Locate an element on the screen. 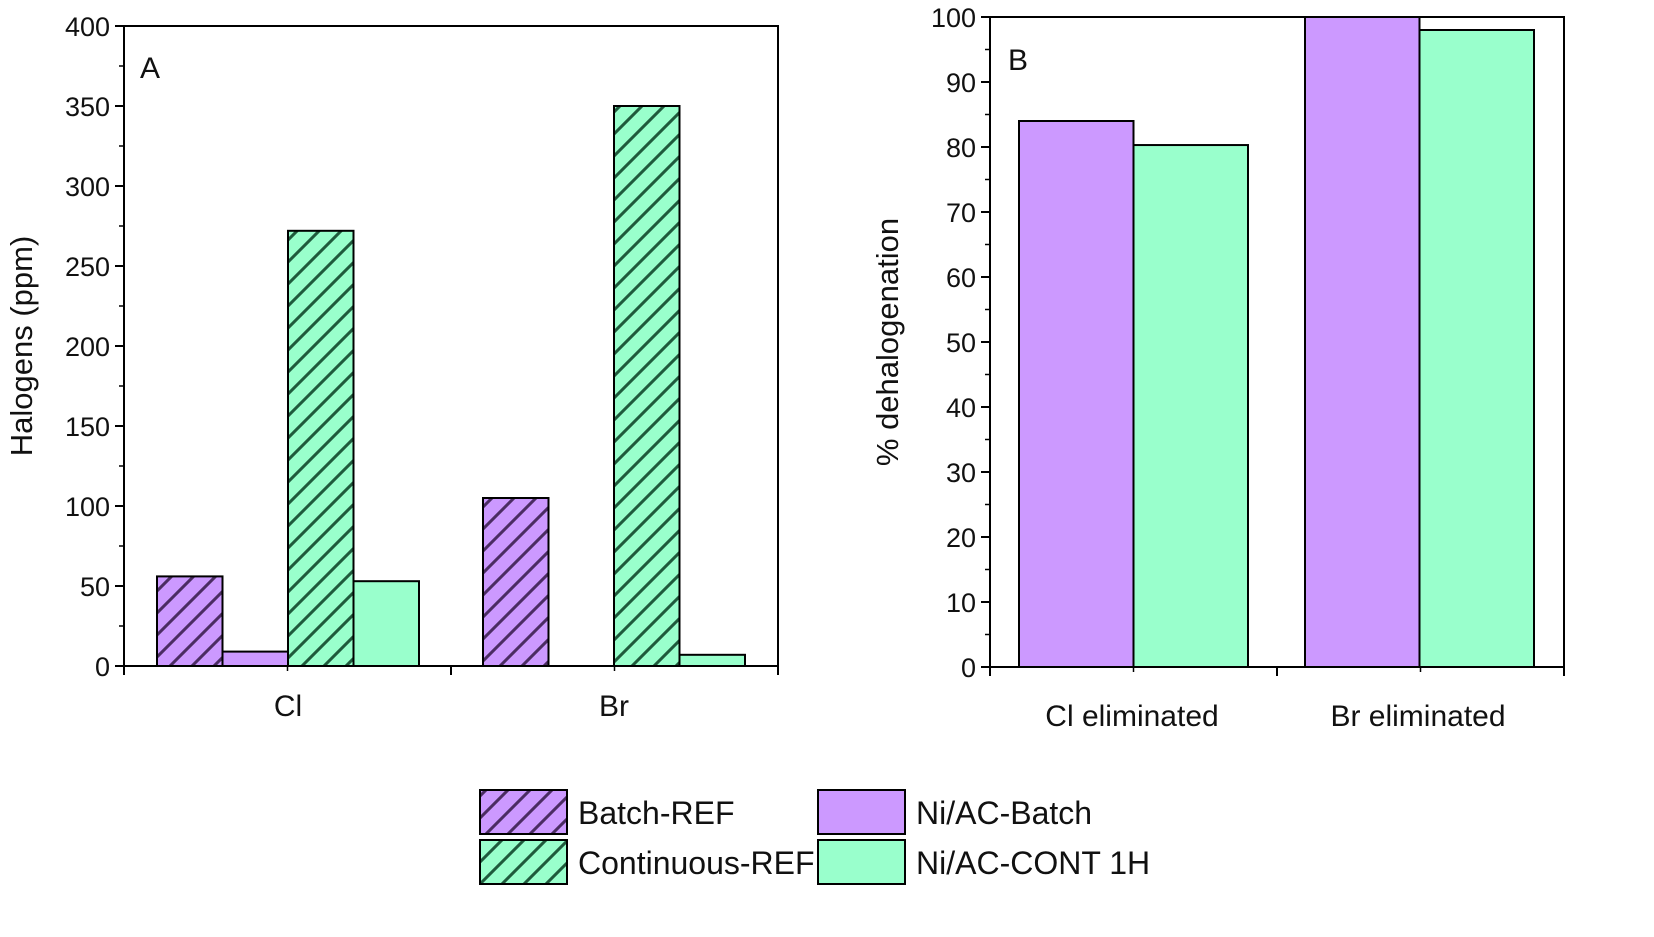  y-tick-label: 150 is located at coordinates (87, 427).